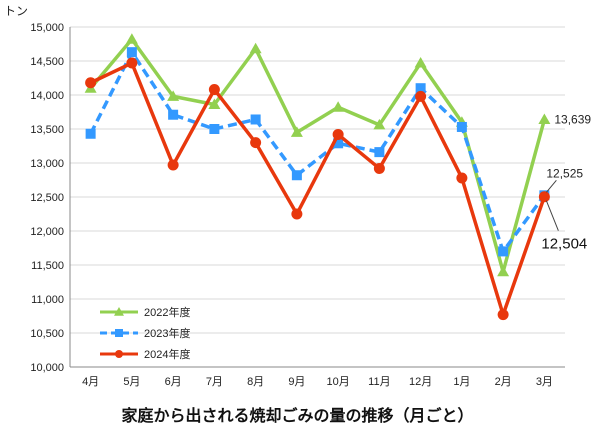 The width and height of the screenshot is (595, 434). I want to click on x-tick-label: 4月, so click(90, 382).